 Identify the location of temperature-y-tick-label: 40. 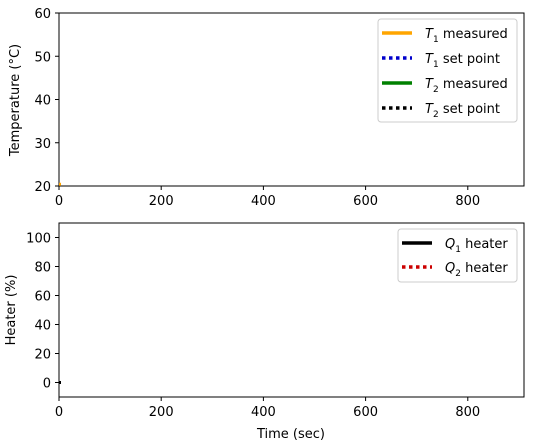
(42, 101).